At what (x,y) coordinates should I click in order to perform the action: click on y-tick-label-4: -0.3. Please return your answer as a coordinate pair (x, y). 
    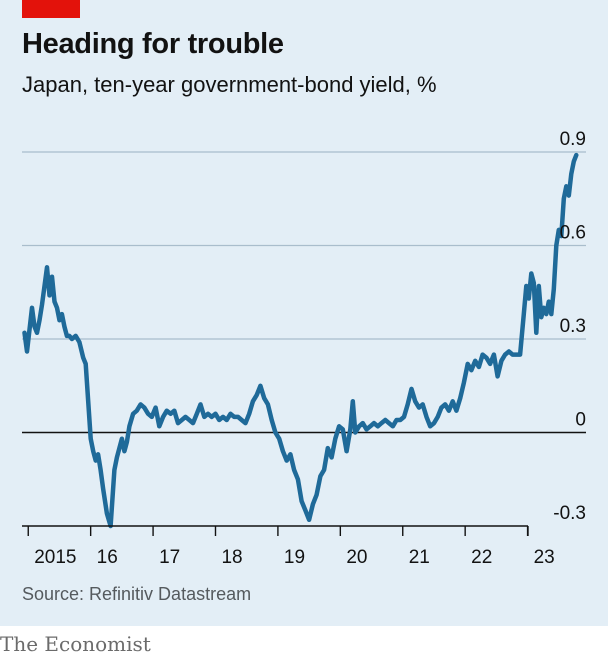
    Looking at the image, I should click on (569, 513).